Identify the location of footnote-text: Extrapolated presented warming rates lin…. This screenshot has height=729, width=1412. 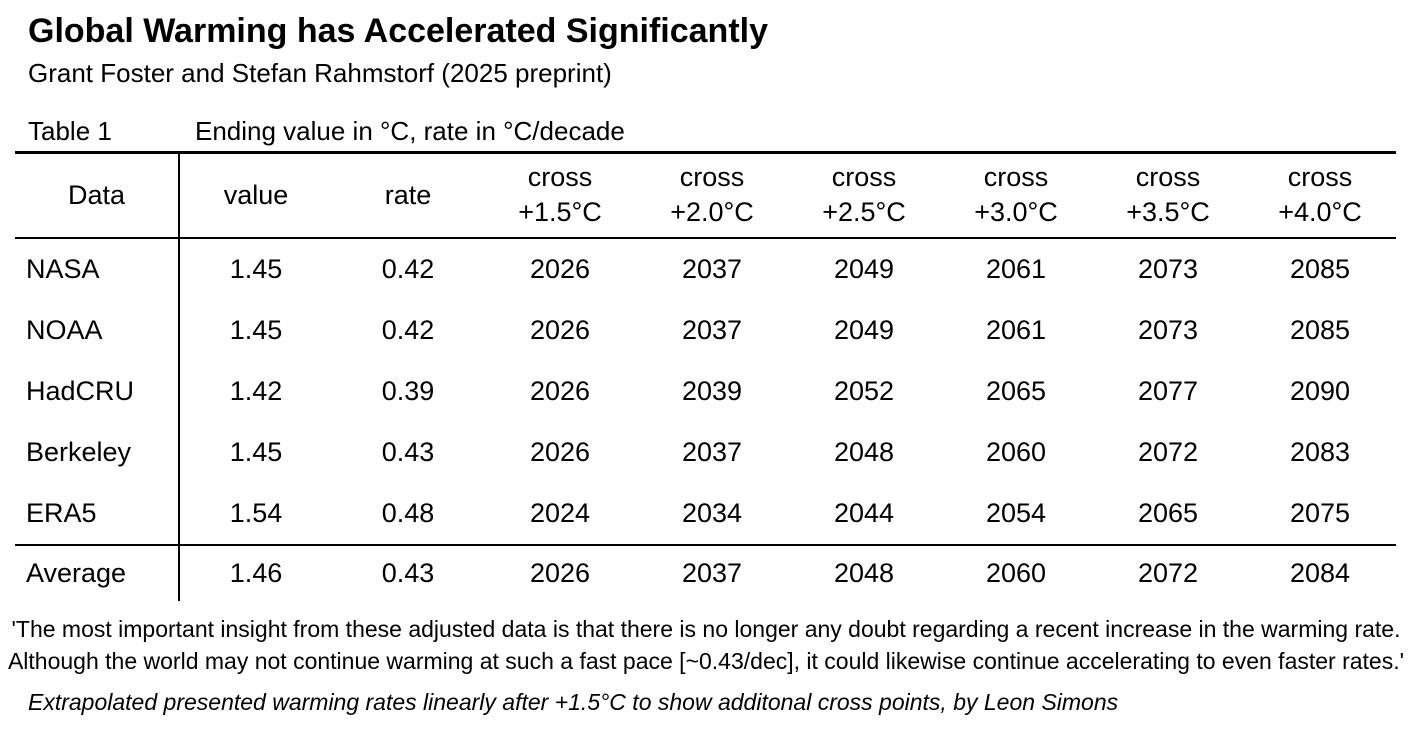
(573, 701).